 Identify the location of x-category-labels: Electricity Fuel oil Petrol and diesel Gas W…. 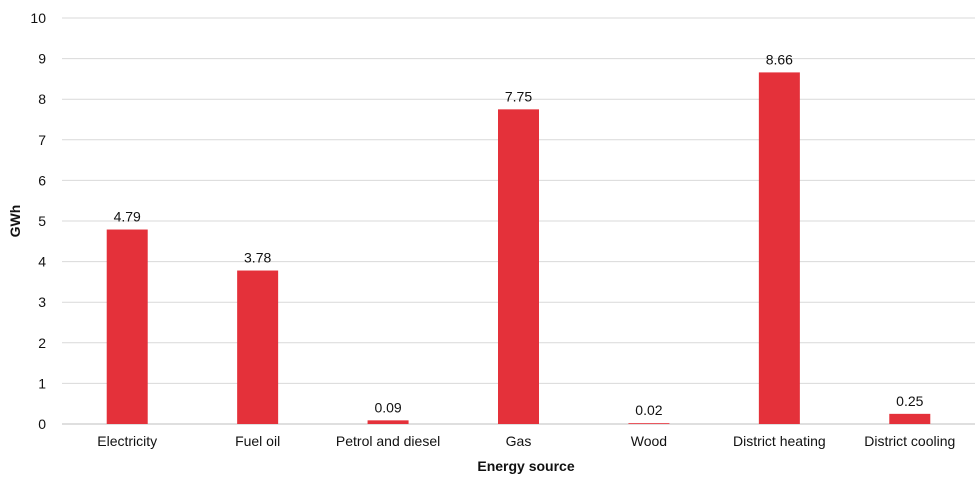
(526, 441).